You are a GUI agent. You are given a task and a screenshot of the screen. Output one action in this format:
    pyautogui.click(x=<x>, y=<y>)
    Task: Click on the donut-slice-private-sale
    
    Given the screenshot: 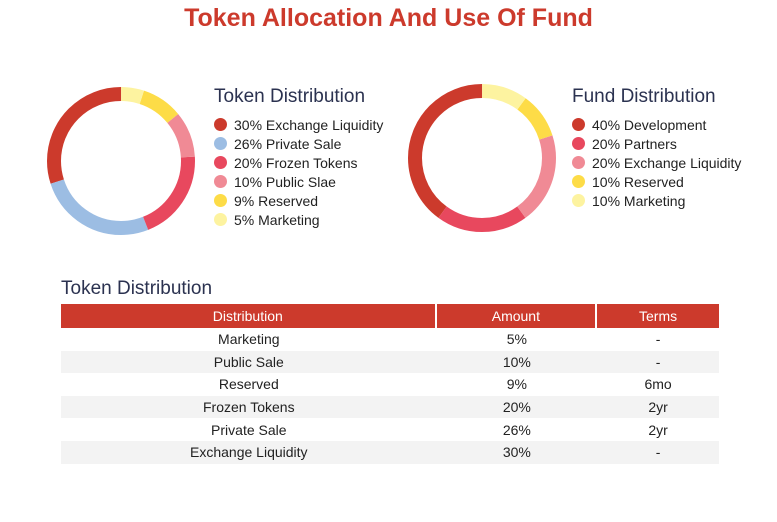 What is the action you would take?
    pyautogui.click(x=121, y=161)
    